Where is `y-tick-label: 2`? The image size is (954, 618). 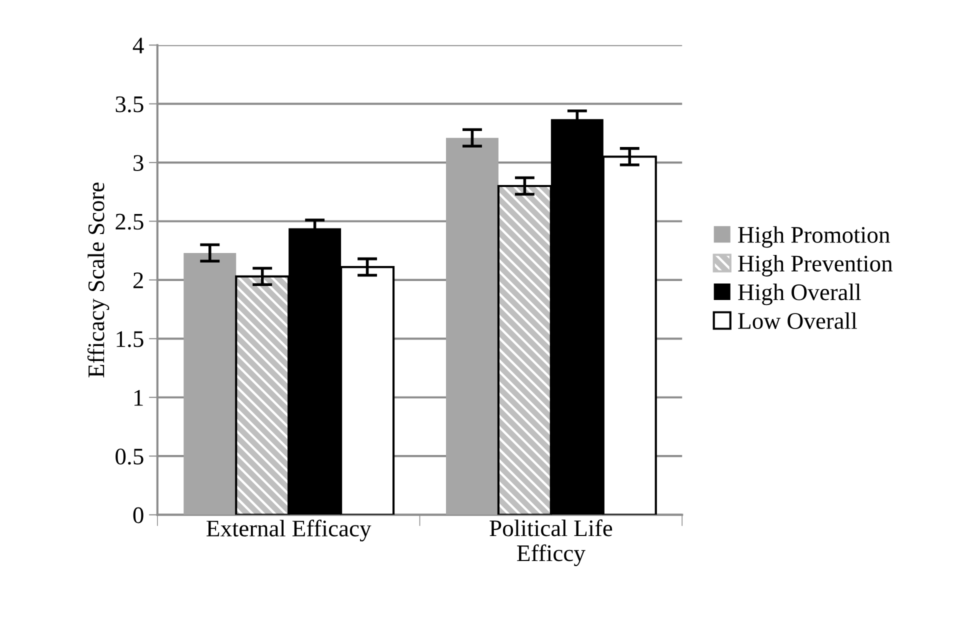 y-tick-label: 2 is located at coordinates (138, 280).